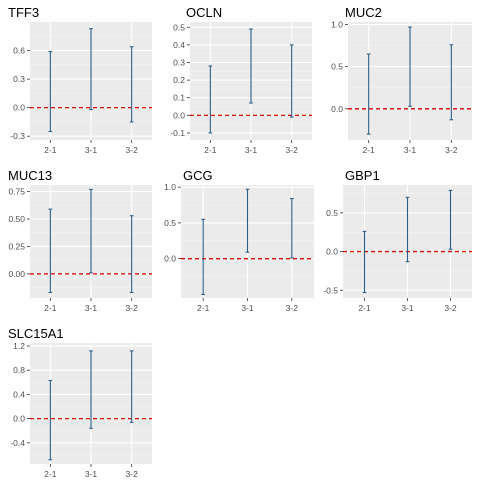 This screenshot has height=485, width=480. I want to click on y-tick-label: 0.25, so click(16, 246).